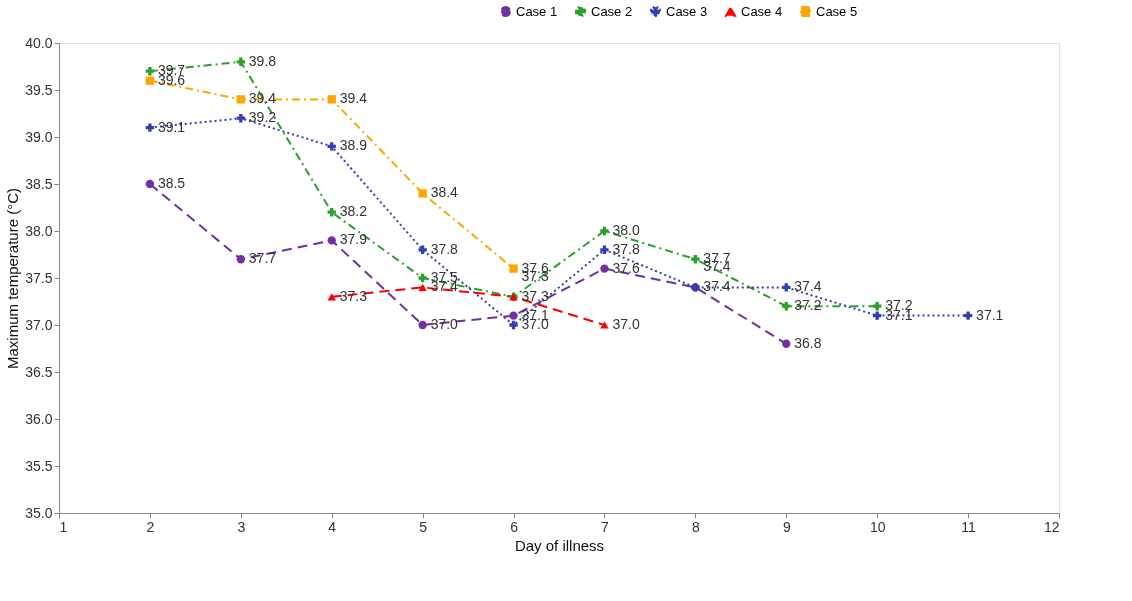  What do you see at coordinates (13, 278) in the screenshot?
I see `y-axis-title: Maximum temperature (°C)` at bounding box center [13, 278].